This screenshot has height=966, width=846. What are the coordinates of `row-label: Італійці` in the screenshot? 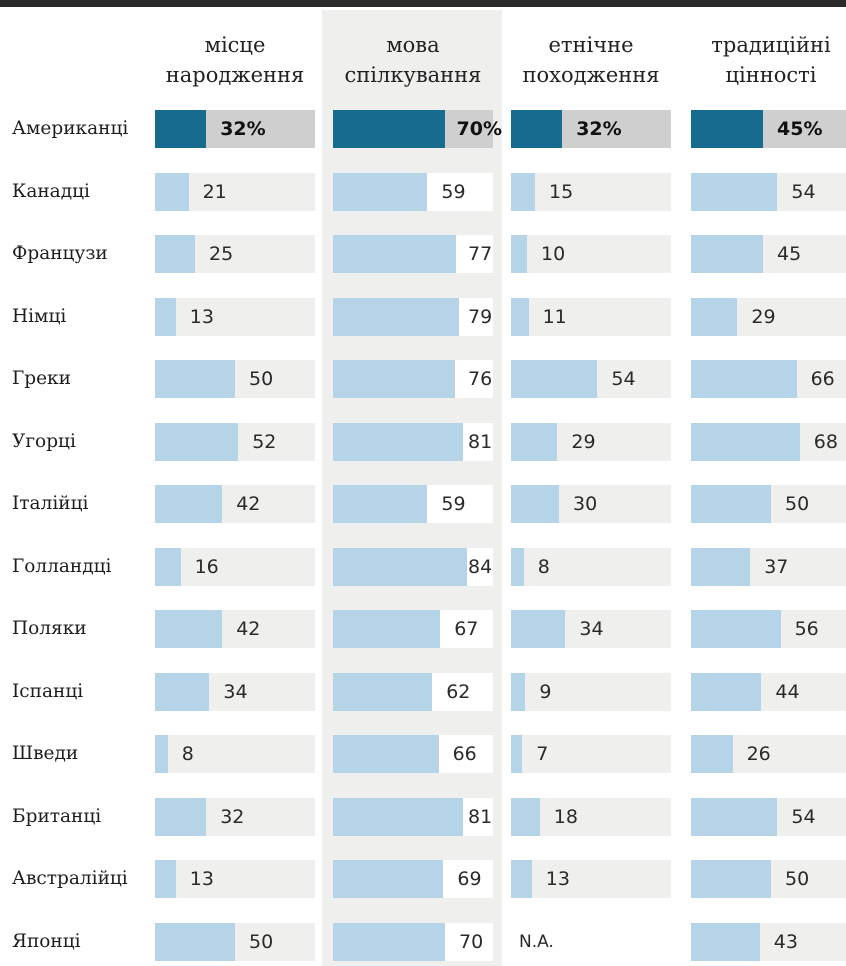 It's located at (50, 503).